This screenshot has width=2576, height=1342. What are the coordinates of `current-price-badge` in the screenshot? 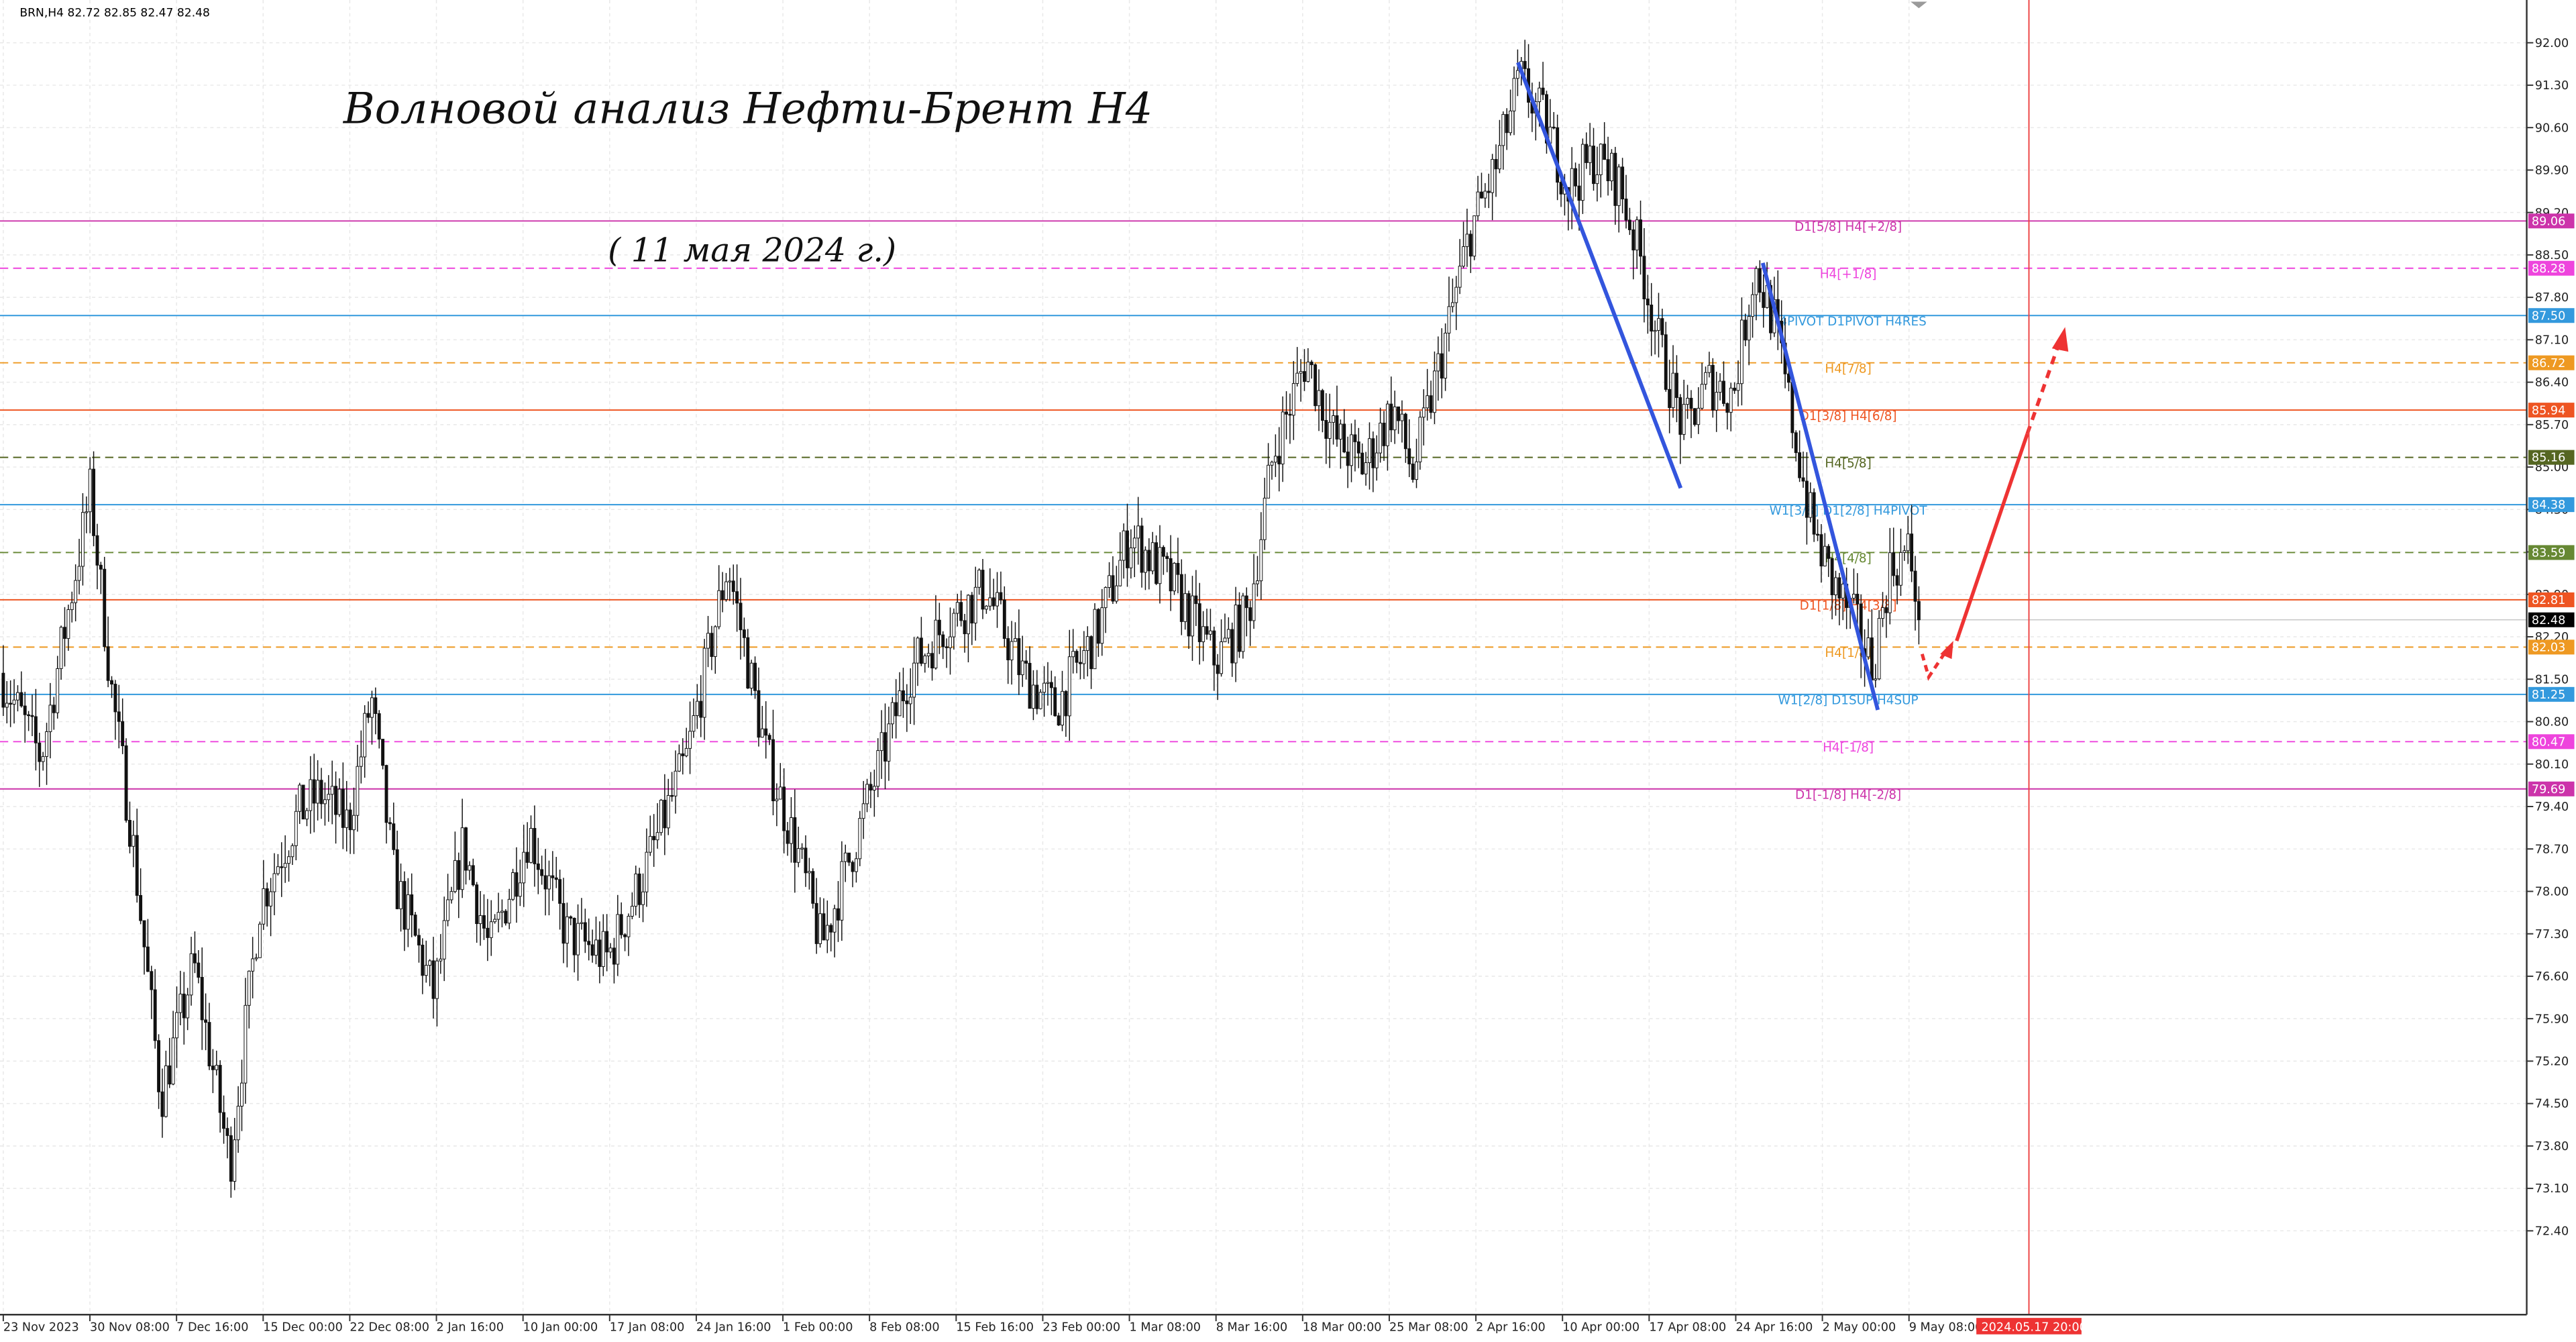 It's located at (2551, 619).